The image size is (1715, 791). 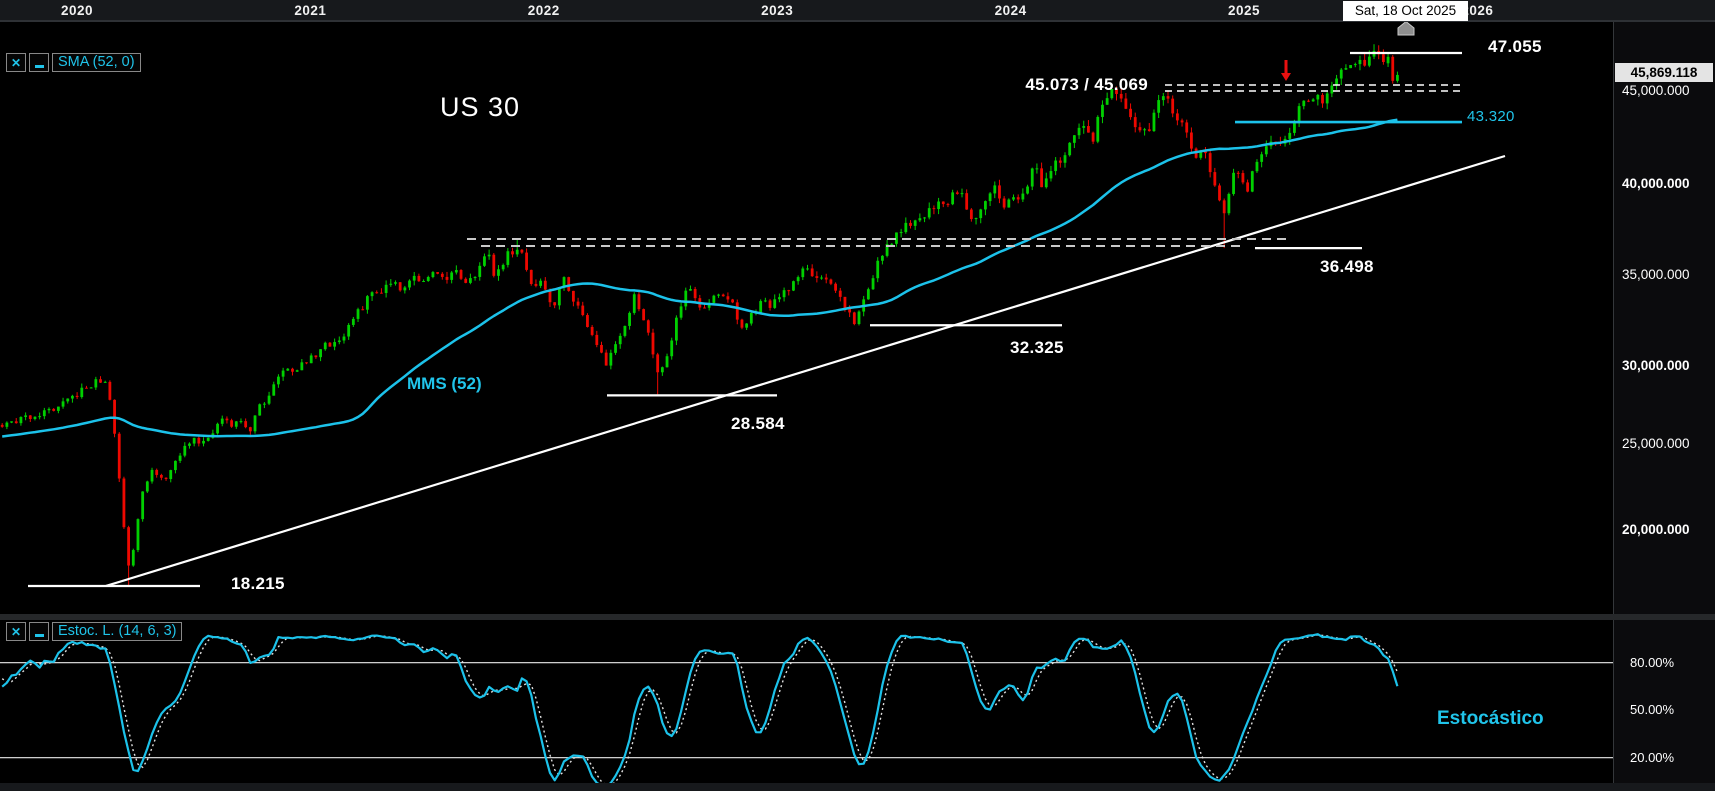 What do you see at coordinates (1244, 10) in the screenshot?
I see `time-axis-year-label: 2025` at bounding box center [1244, 10].